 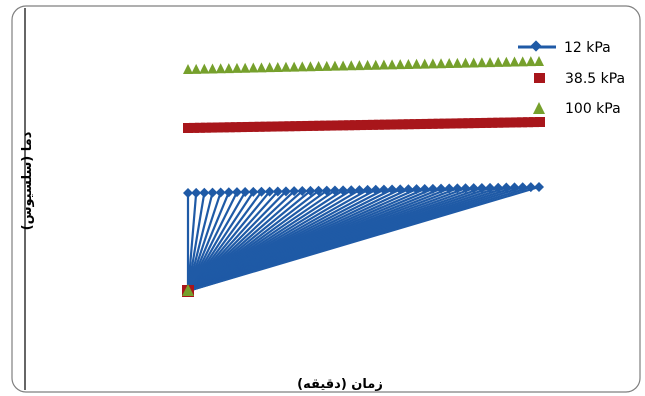 I want to click on legend-label-12: 12 kPa, so click(x=587, y=48).